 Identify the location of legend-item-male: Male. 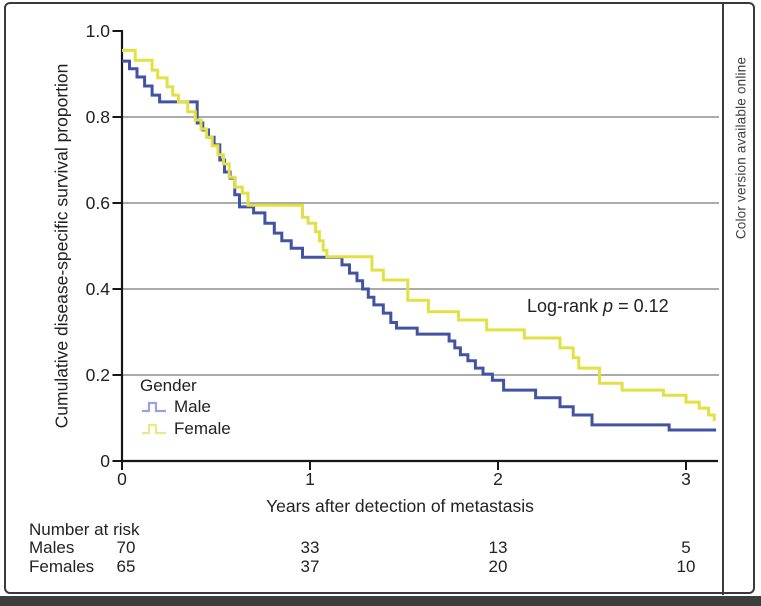
(176, 407).